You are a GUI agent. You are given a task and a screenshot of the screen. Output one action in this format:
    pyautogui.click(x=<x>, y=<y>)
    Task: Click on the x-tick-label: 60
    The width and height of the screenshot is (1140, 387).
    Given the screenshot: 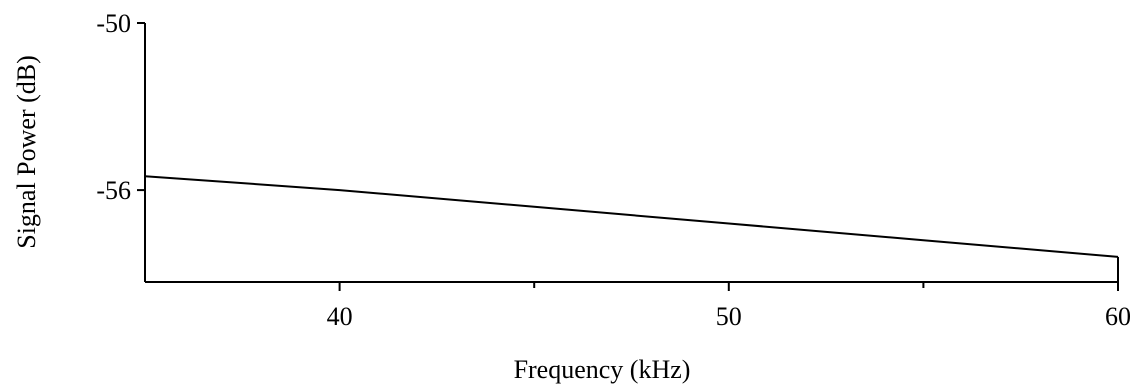 What is the action you would take?
    pyautogui.click(x=1118, y=316)
    